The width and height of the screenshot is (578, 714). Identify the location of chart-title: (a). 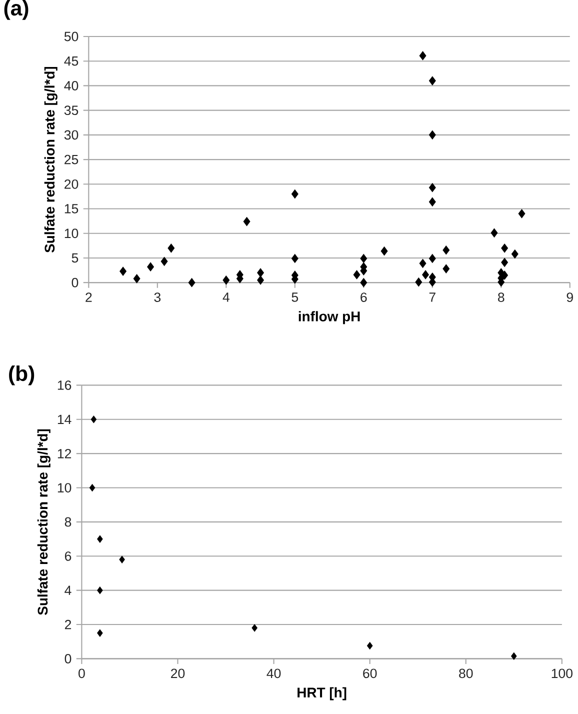
(16, 10).